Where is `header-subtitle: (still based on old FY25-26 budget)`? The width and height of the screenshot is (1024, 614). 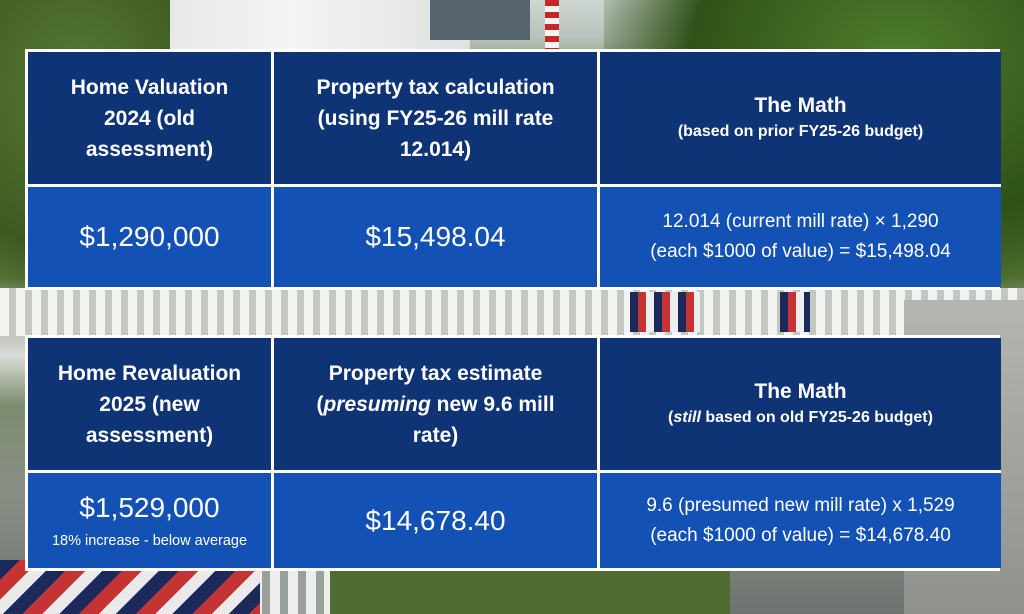 header-subtitle: (still based on old FY25-26 budget) is located at coordinates (800, 418).